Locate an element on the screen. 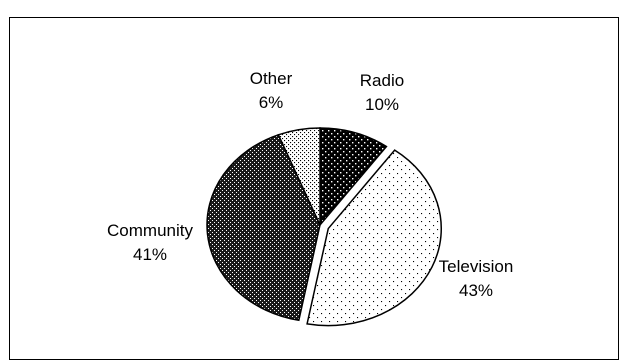 This screenshot has height=364, width=628. pie-slice-radio is located at coordinates (353, 177).